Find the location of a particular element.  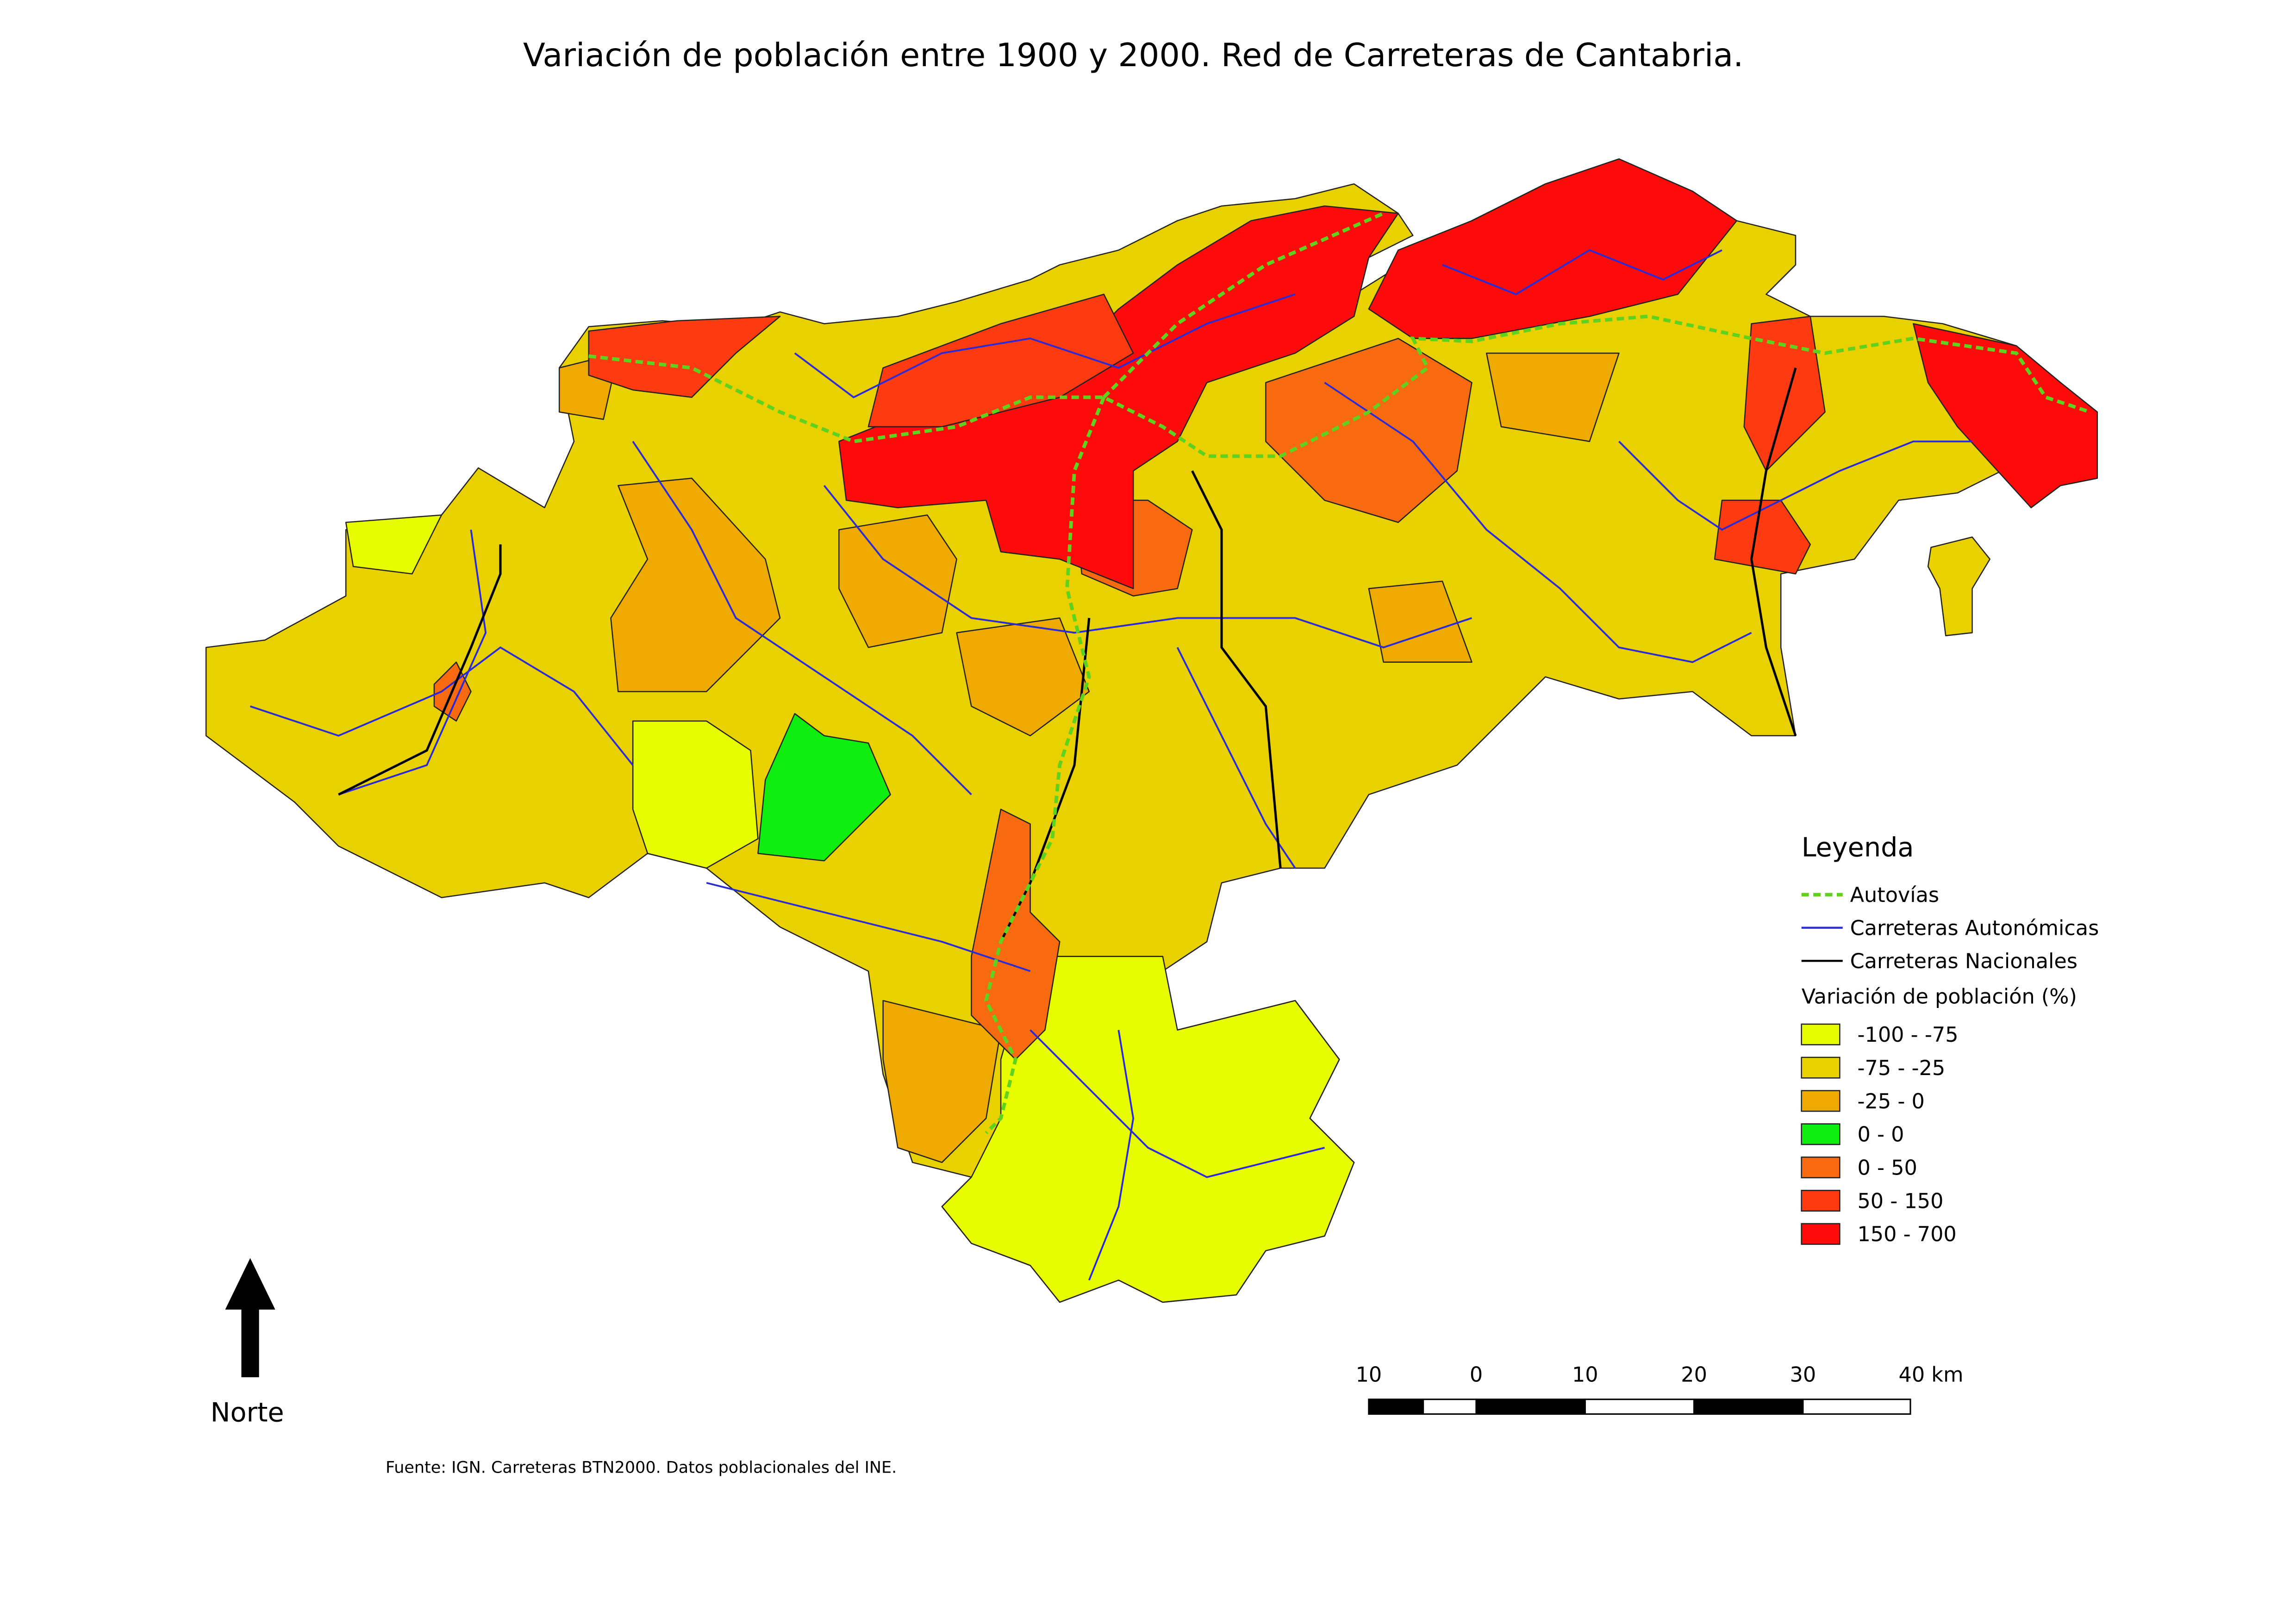

legend-class-label: -75 - -25 is located at coordinates (1902, 1068).